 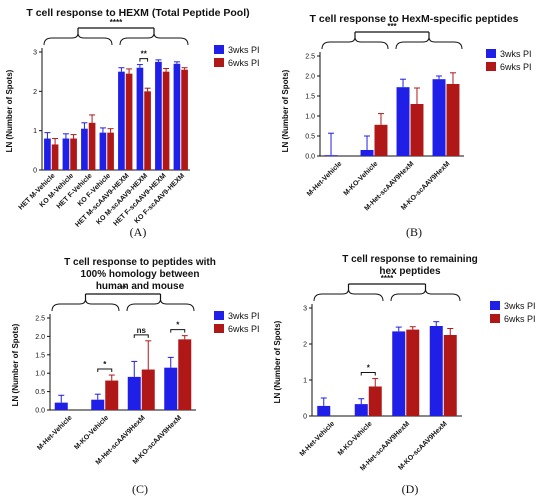 What do you see at coordinates (140, 274) in the screenshot?
I see `chart-title-line: 100% homology between` at bounding box center [140, 274].